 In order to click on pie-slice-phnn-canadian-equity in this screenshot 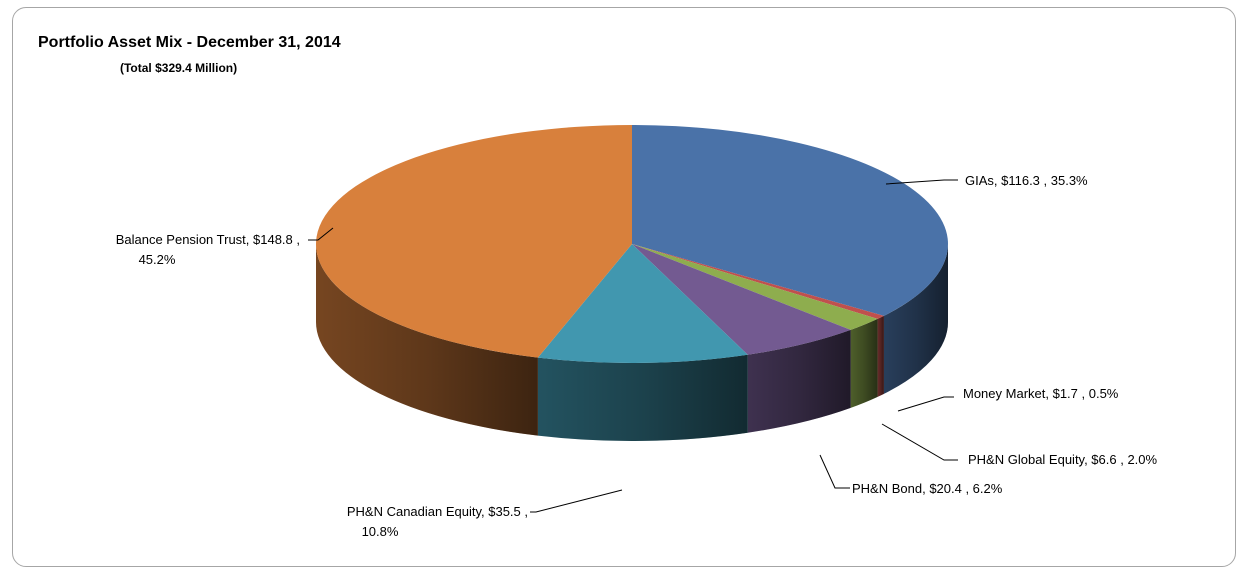, I will do `click(642, 303)`.